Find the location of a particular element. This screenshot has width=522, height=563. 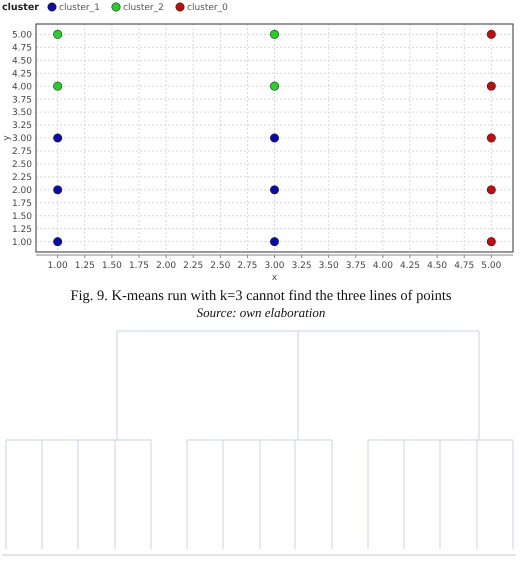

y-tick-label: 4.25 is located at coordinates (22, 74).